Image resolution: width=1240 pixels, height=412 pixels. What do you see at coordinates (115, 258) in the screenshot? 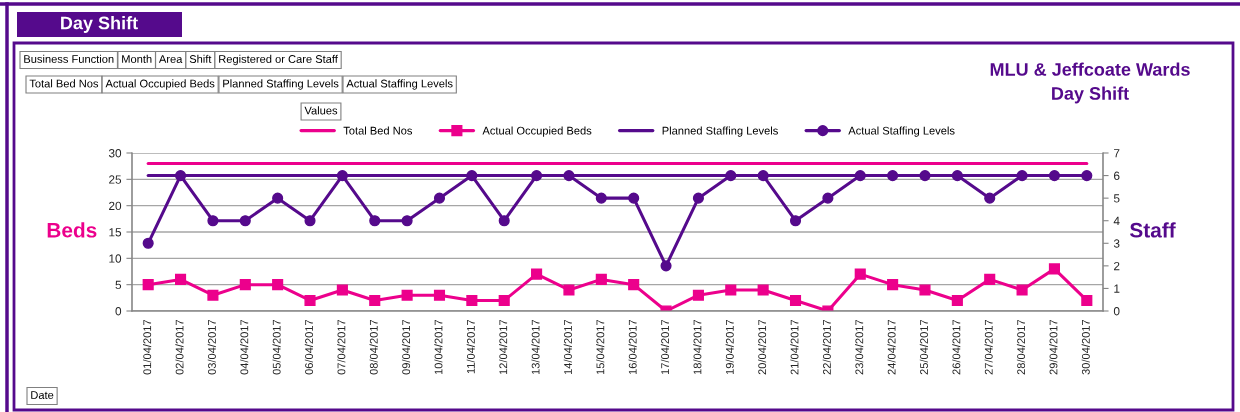
I see `y-tick-label: 10` at bounding box center [115, 258].